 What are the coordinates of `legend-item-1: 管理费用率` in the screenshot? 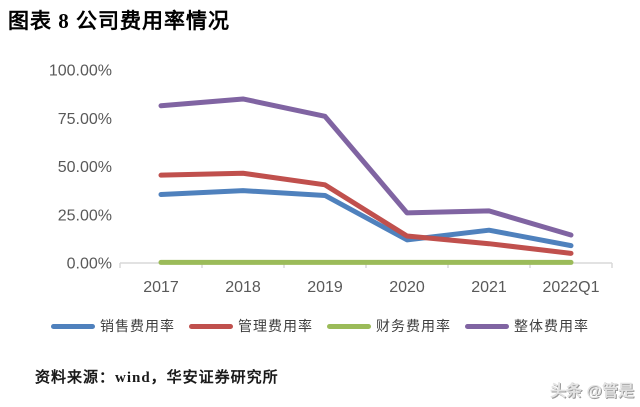 It's located at (251, 326).